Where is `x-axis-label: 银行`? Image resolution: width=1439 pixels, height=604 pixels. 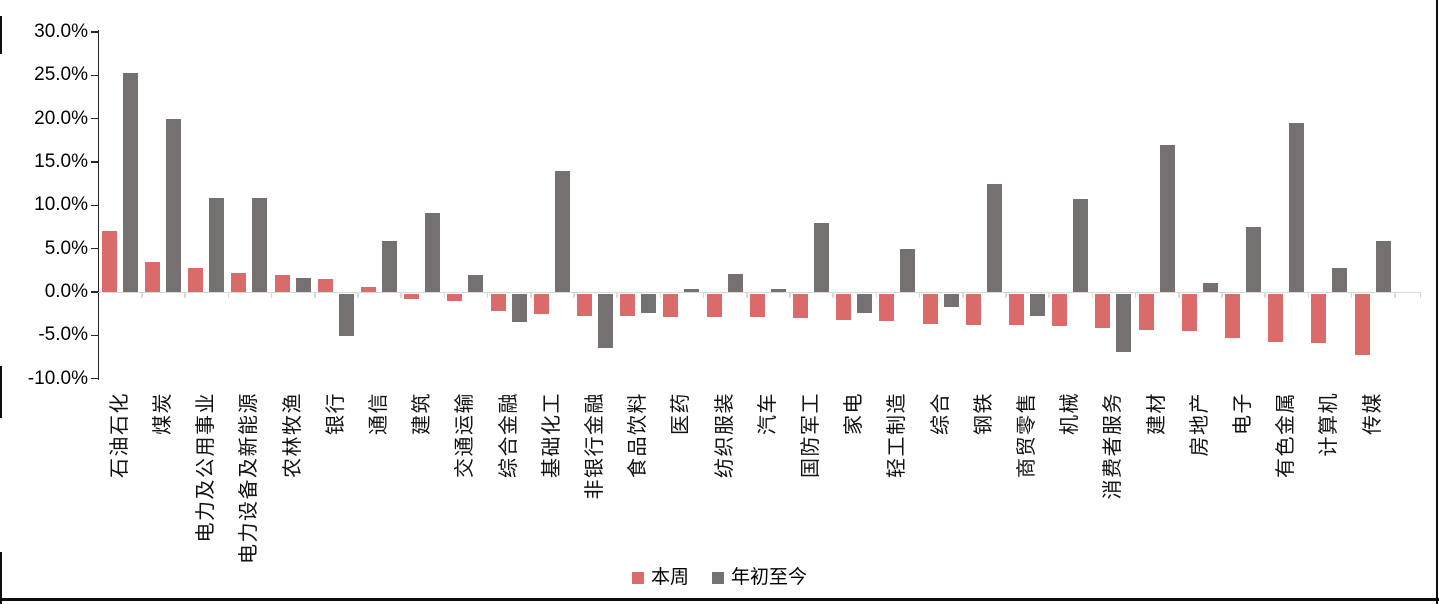
x-axis-label: 银行 is located at coordinates (335, 413).